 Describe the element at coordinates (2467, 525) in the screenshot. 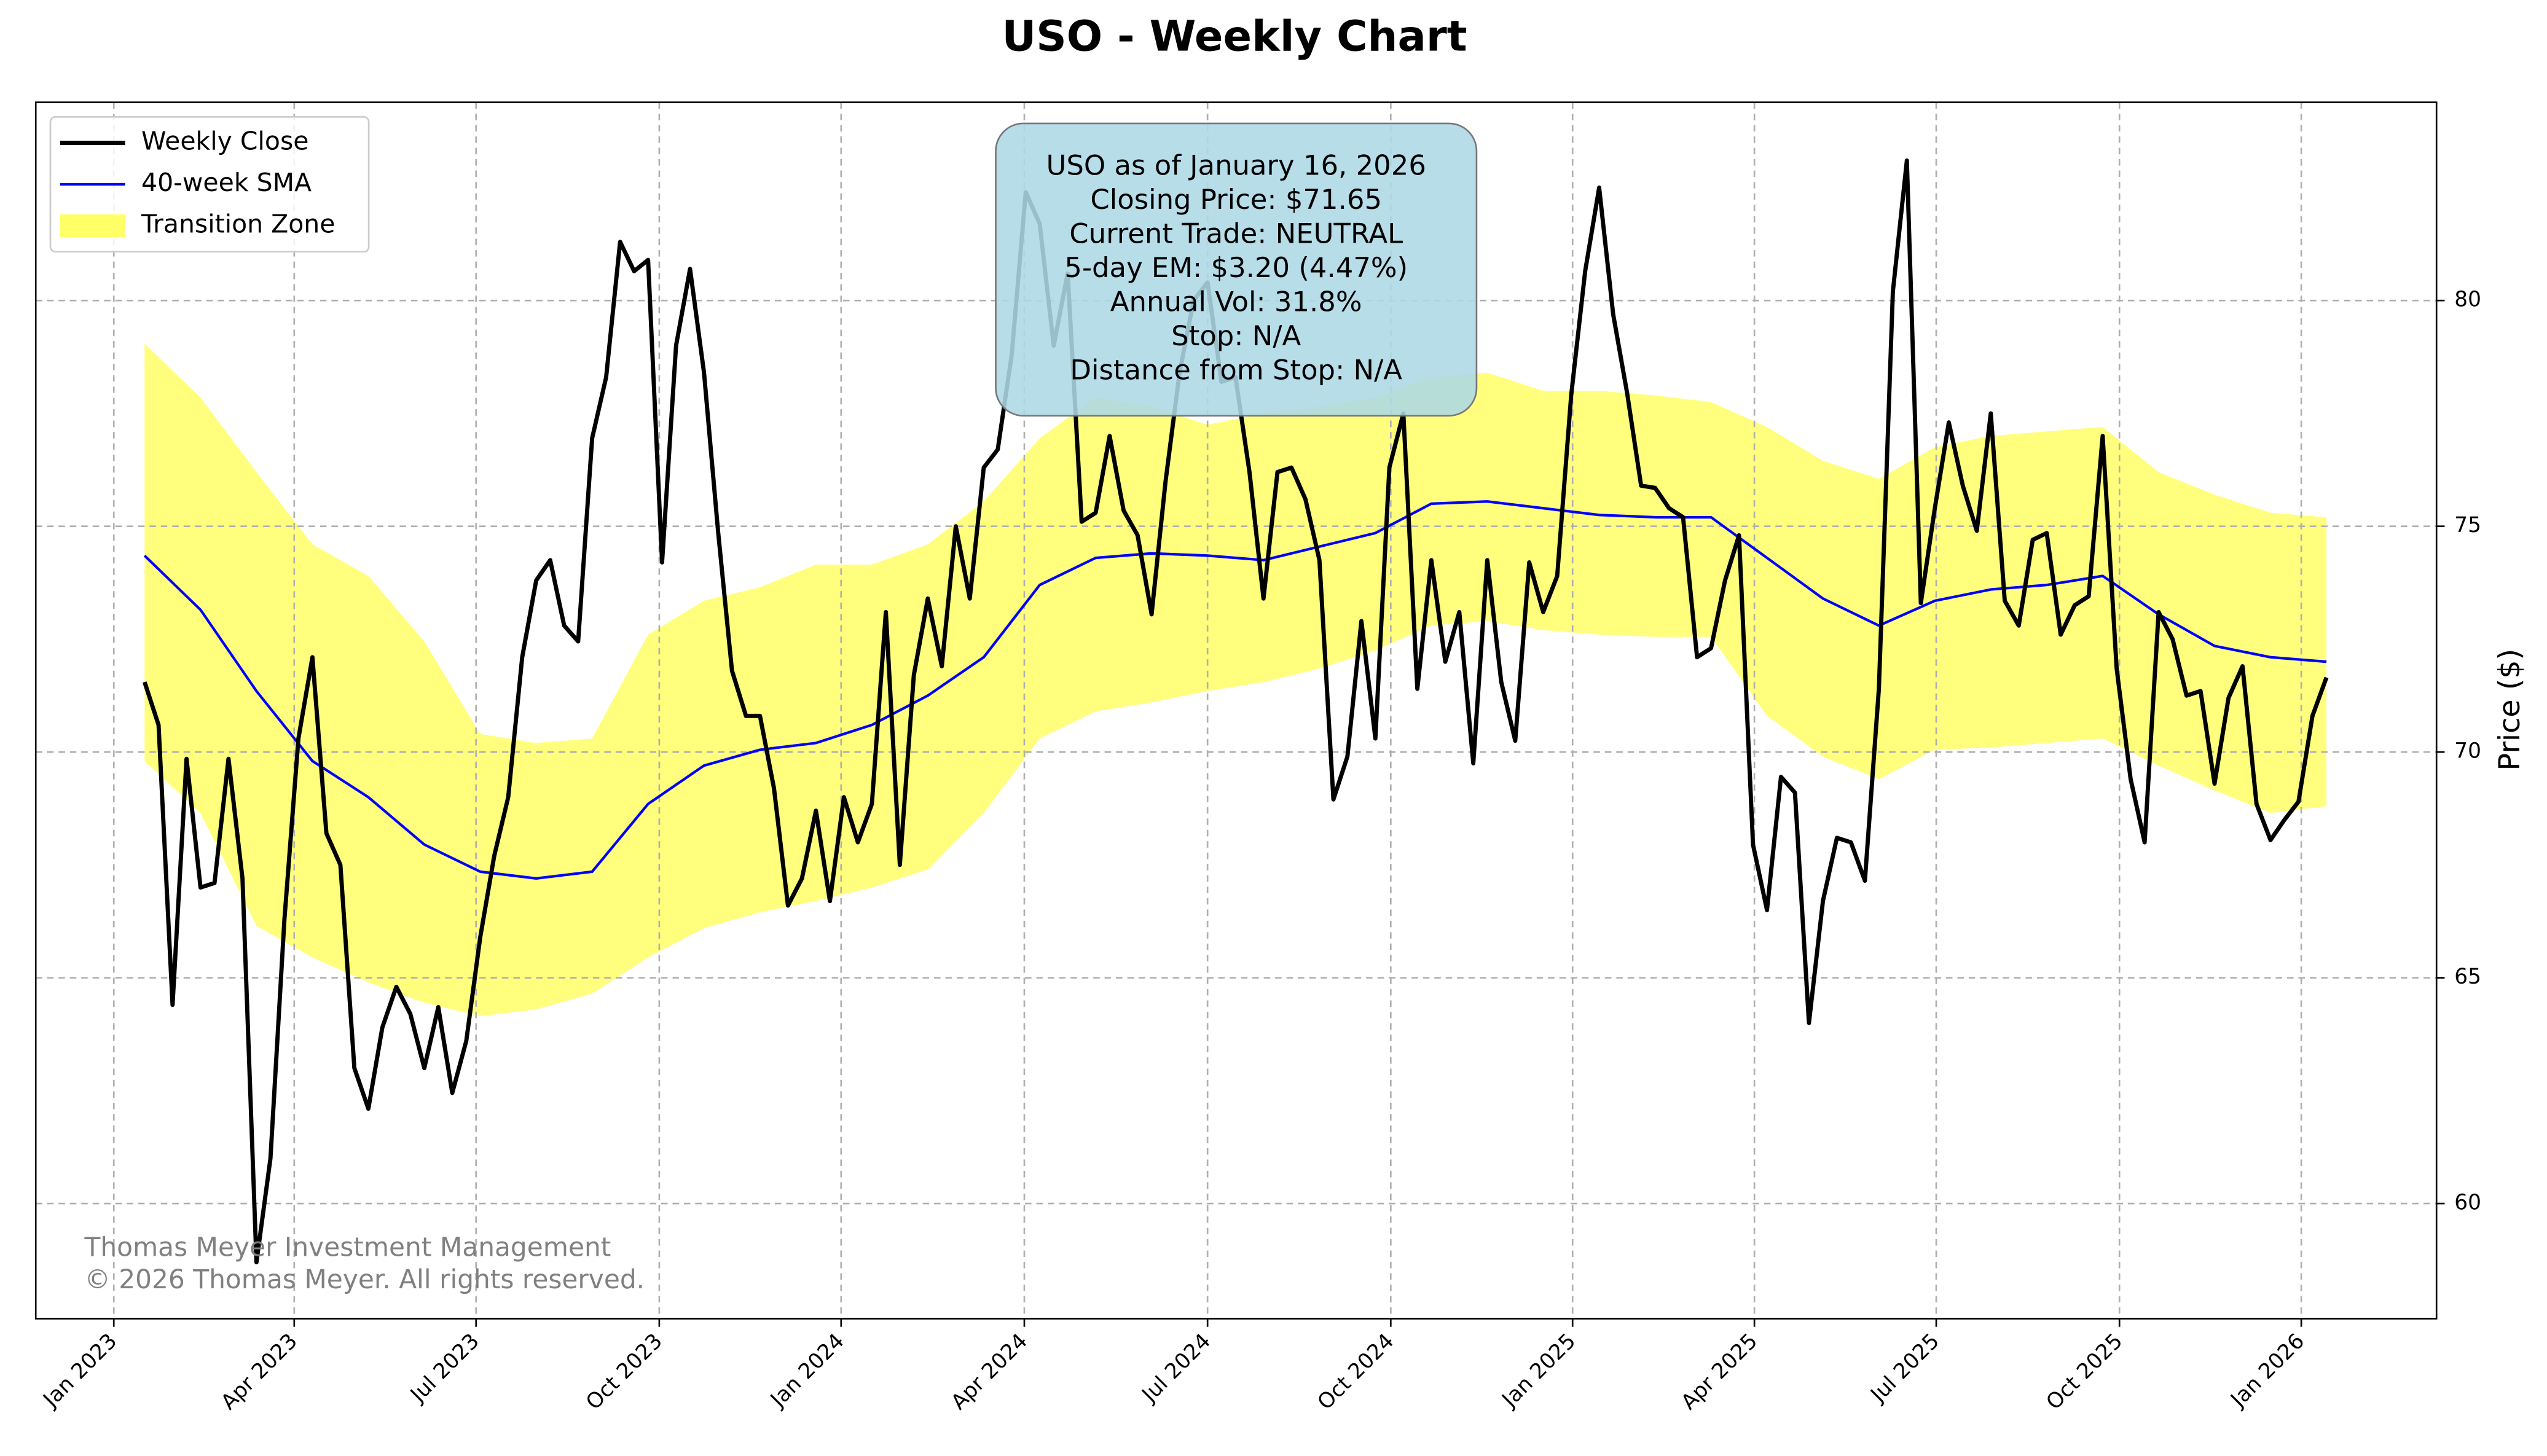

I see `y-tick-label: 75` at that location.